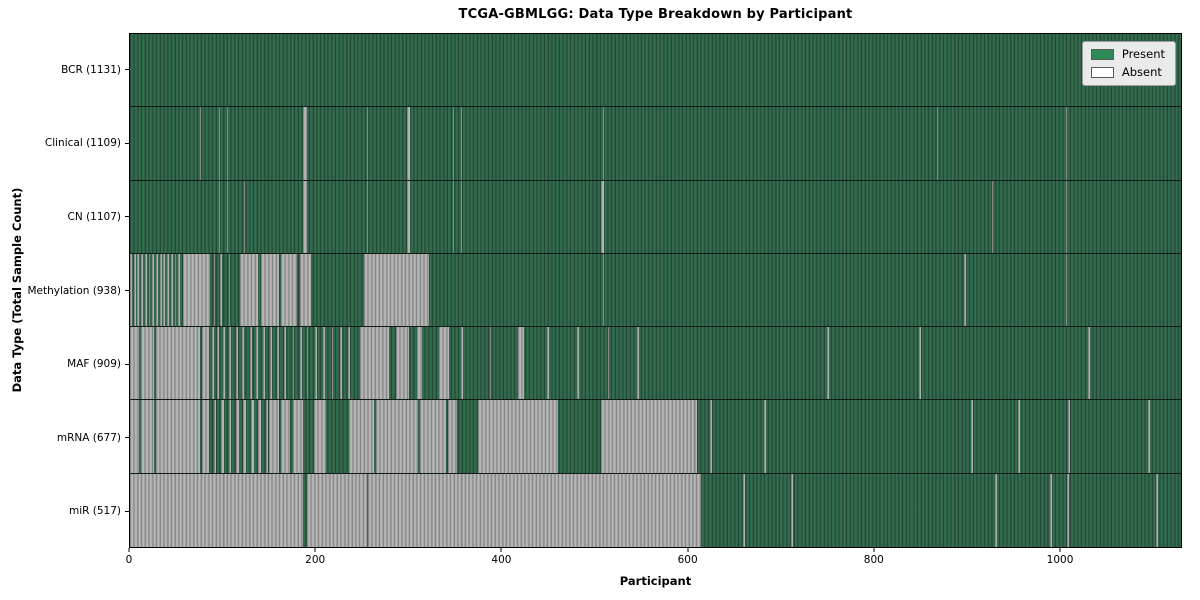  What do you see at coordinates (94, 216) in the screenshot?
I see `y-tick-label-cn: CN (1107)` at bounding box center [94, 216].